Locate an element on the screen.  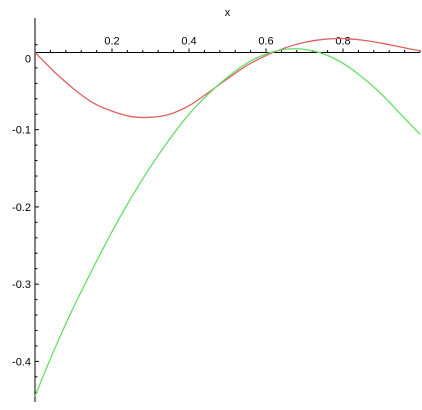
y-tick-label: -0.4 is located at coordinates (21, 362).